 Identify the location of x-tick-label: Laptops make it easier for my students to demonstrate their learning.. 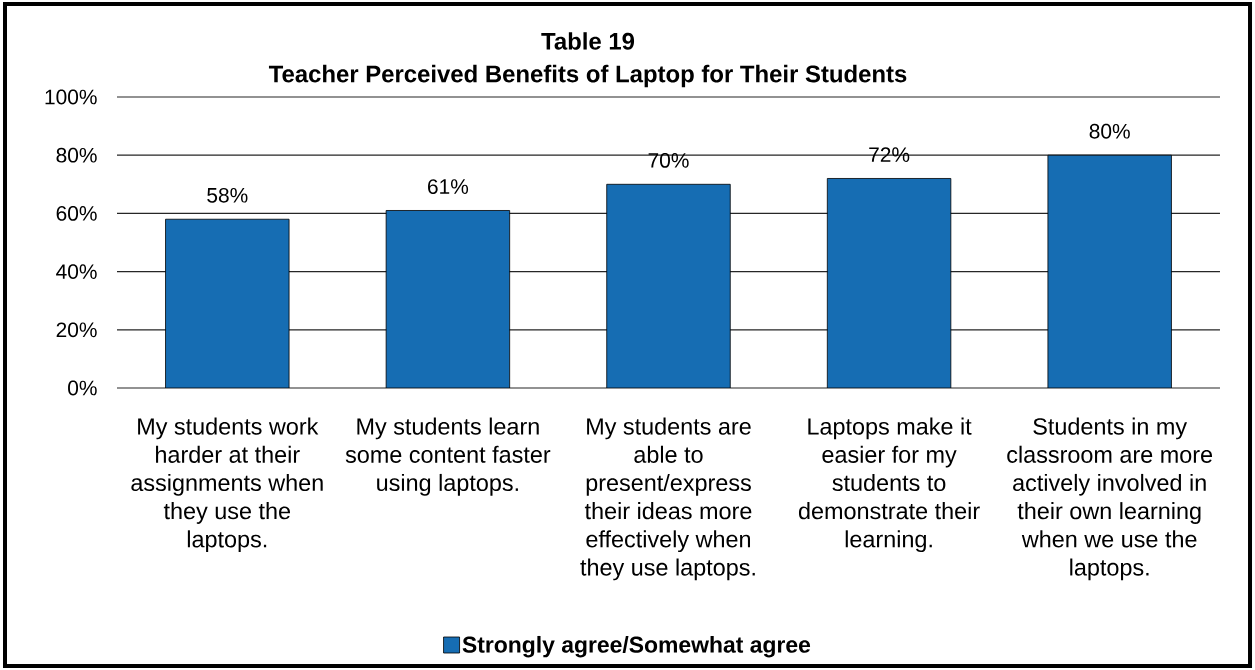
(889, 485).